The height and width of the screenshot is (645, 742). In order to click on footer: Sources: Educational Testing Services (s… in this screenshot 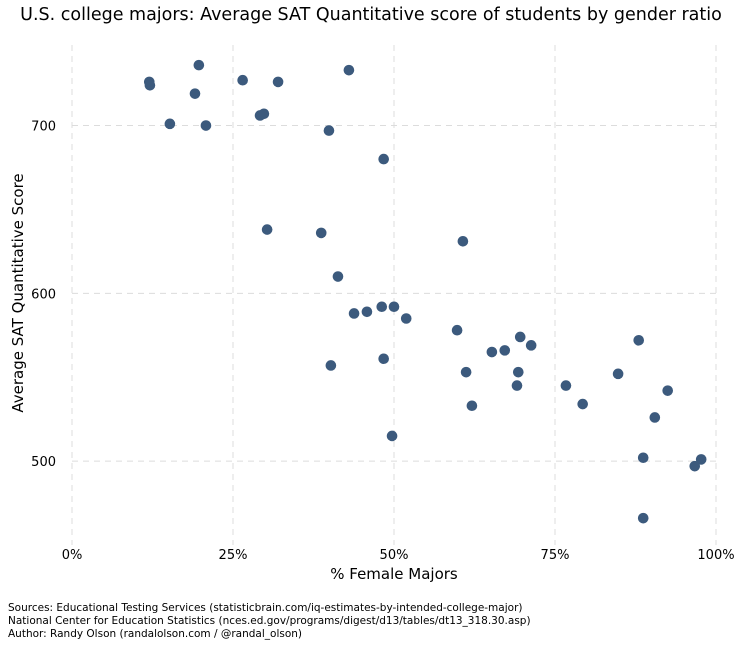, I will do `click(269, 621)`.